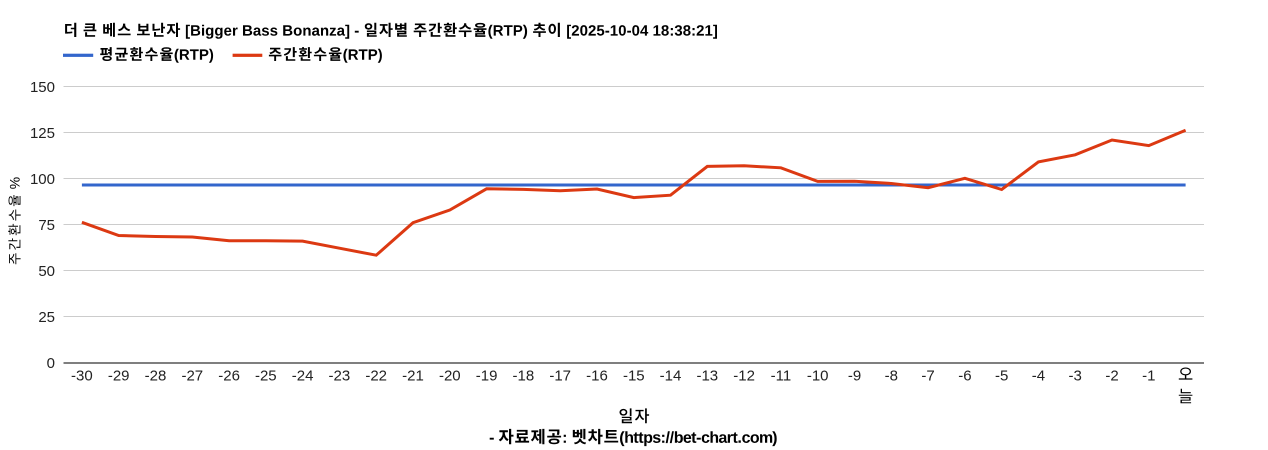 This screenshot has width=1268, height=450. I want to click on svg-text: -21, so click(413, 376).